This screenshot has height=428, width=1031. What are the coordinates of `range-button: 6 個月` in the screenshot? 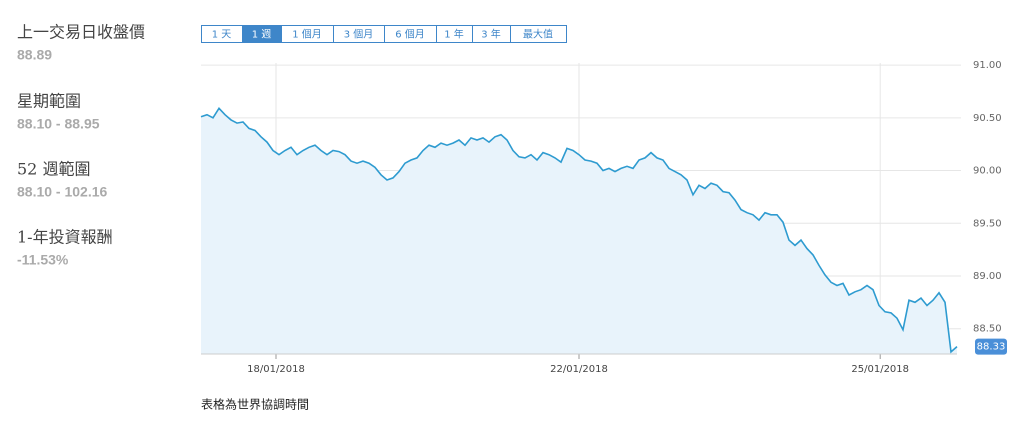 It's located at (410, 34).